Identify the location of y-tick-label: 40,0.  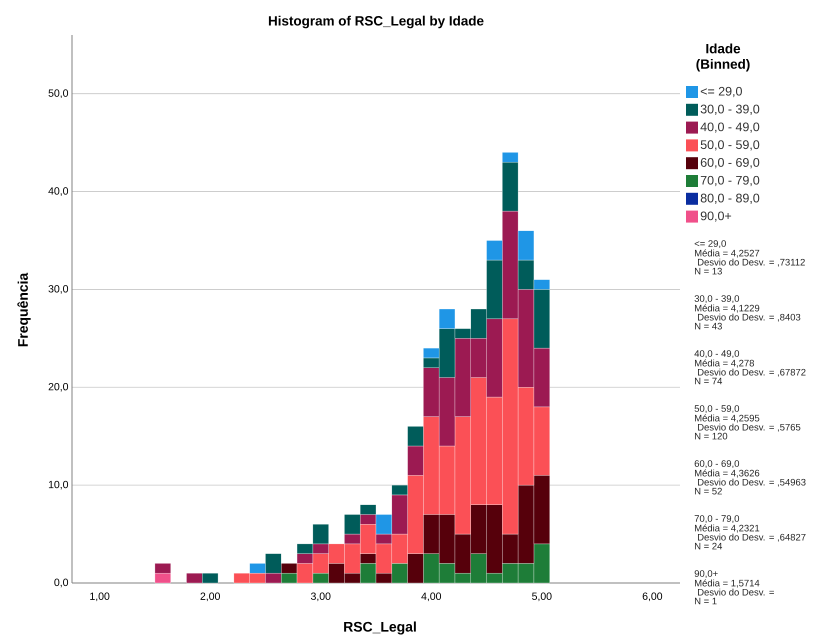
(58, 191).